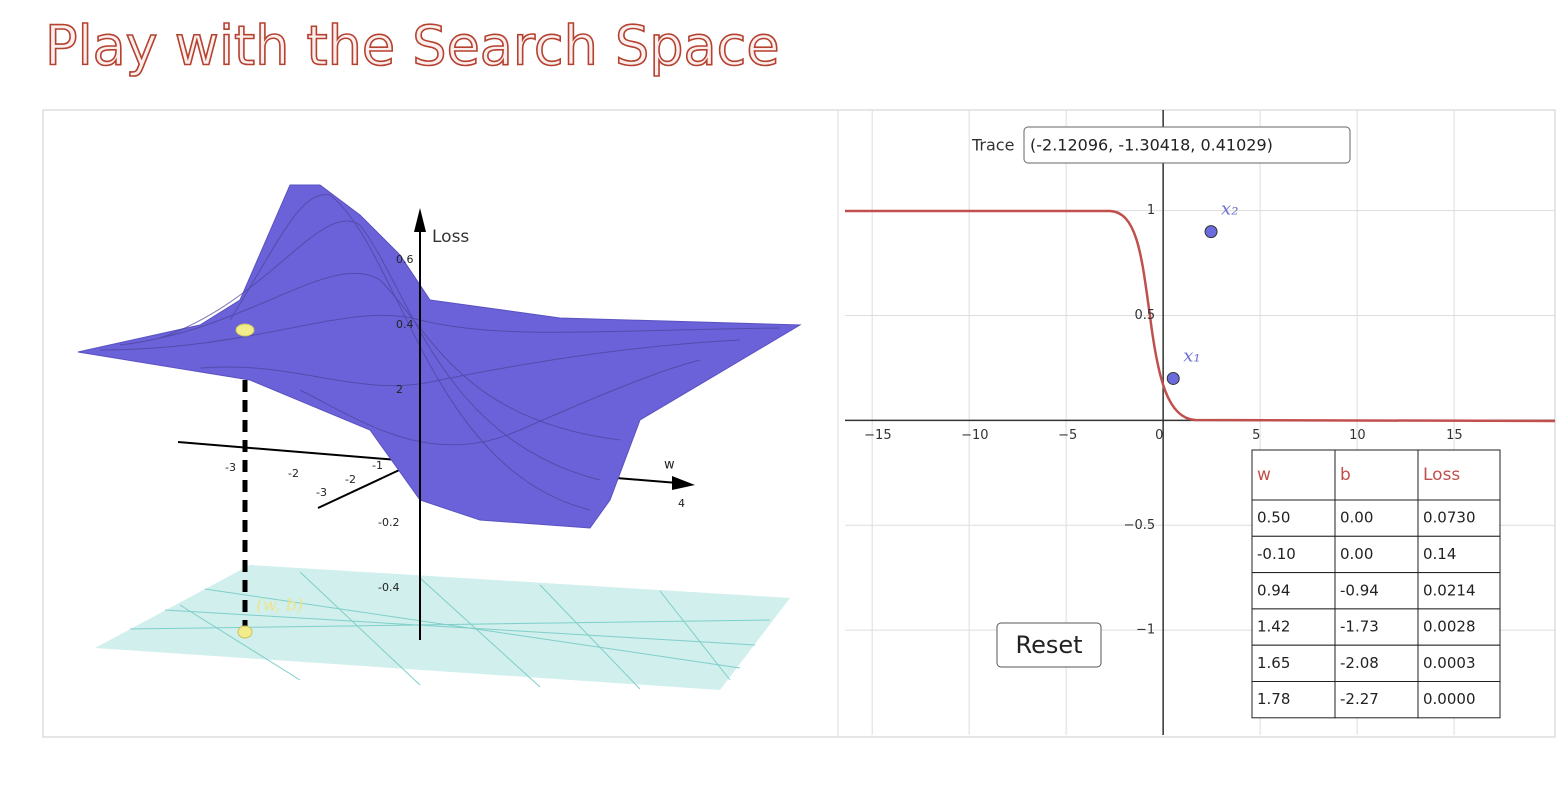 The width and height of the screenshot is (1558, 794). I want to click on plane, so click(442, 627).